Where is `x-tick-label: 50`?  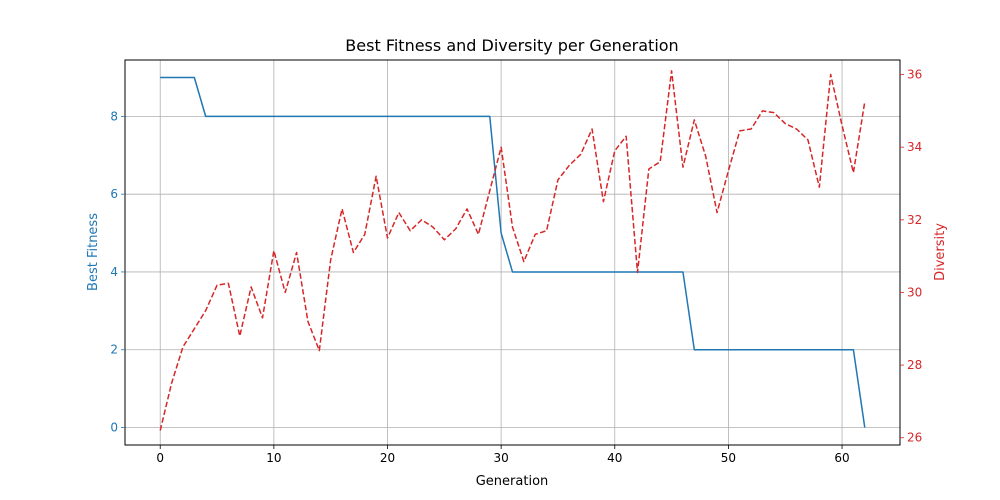 x-tick-label: 50 is located at coordinates (728, 458).